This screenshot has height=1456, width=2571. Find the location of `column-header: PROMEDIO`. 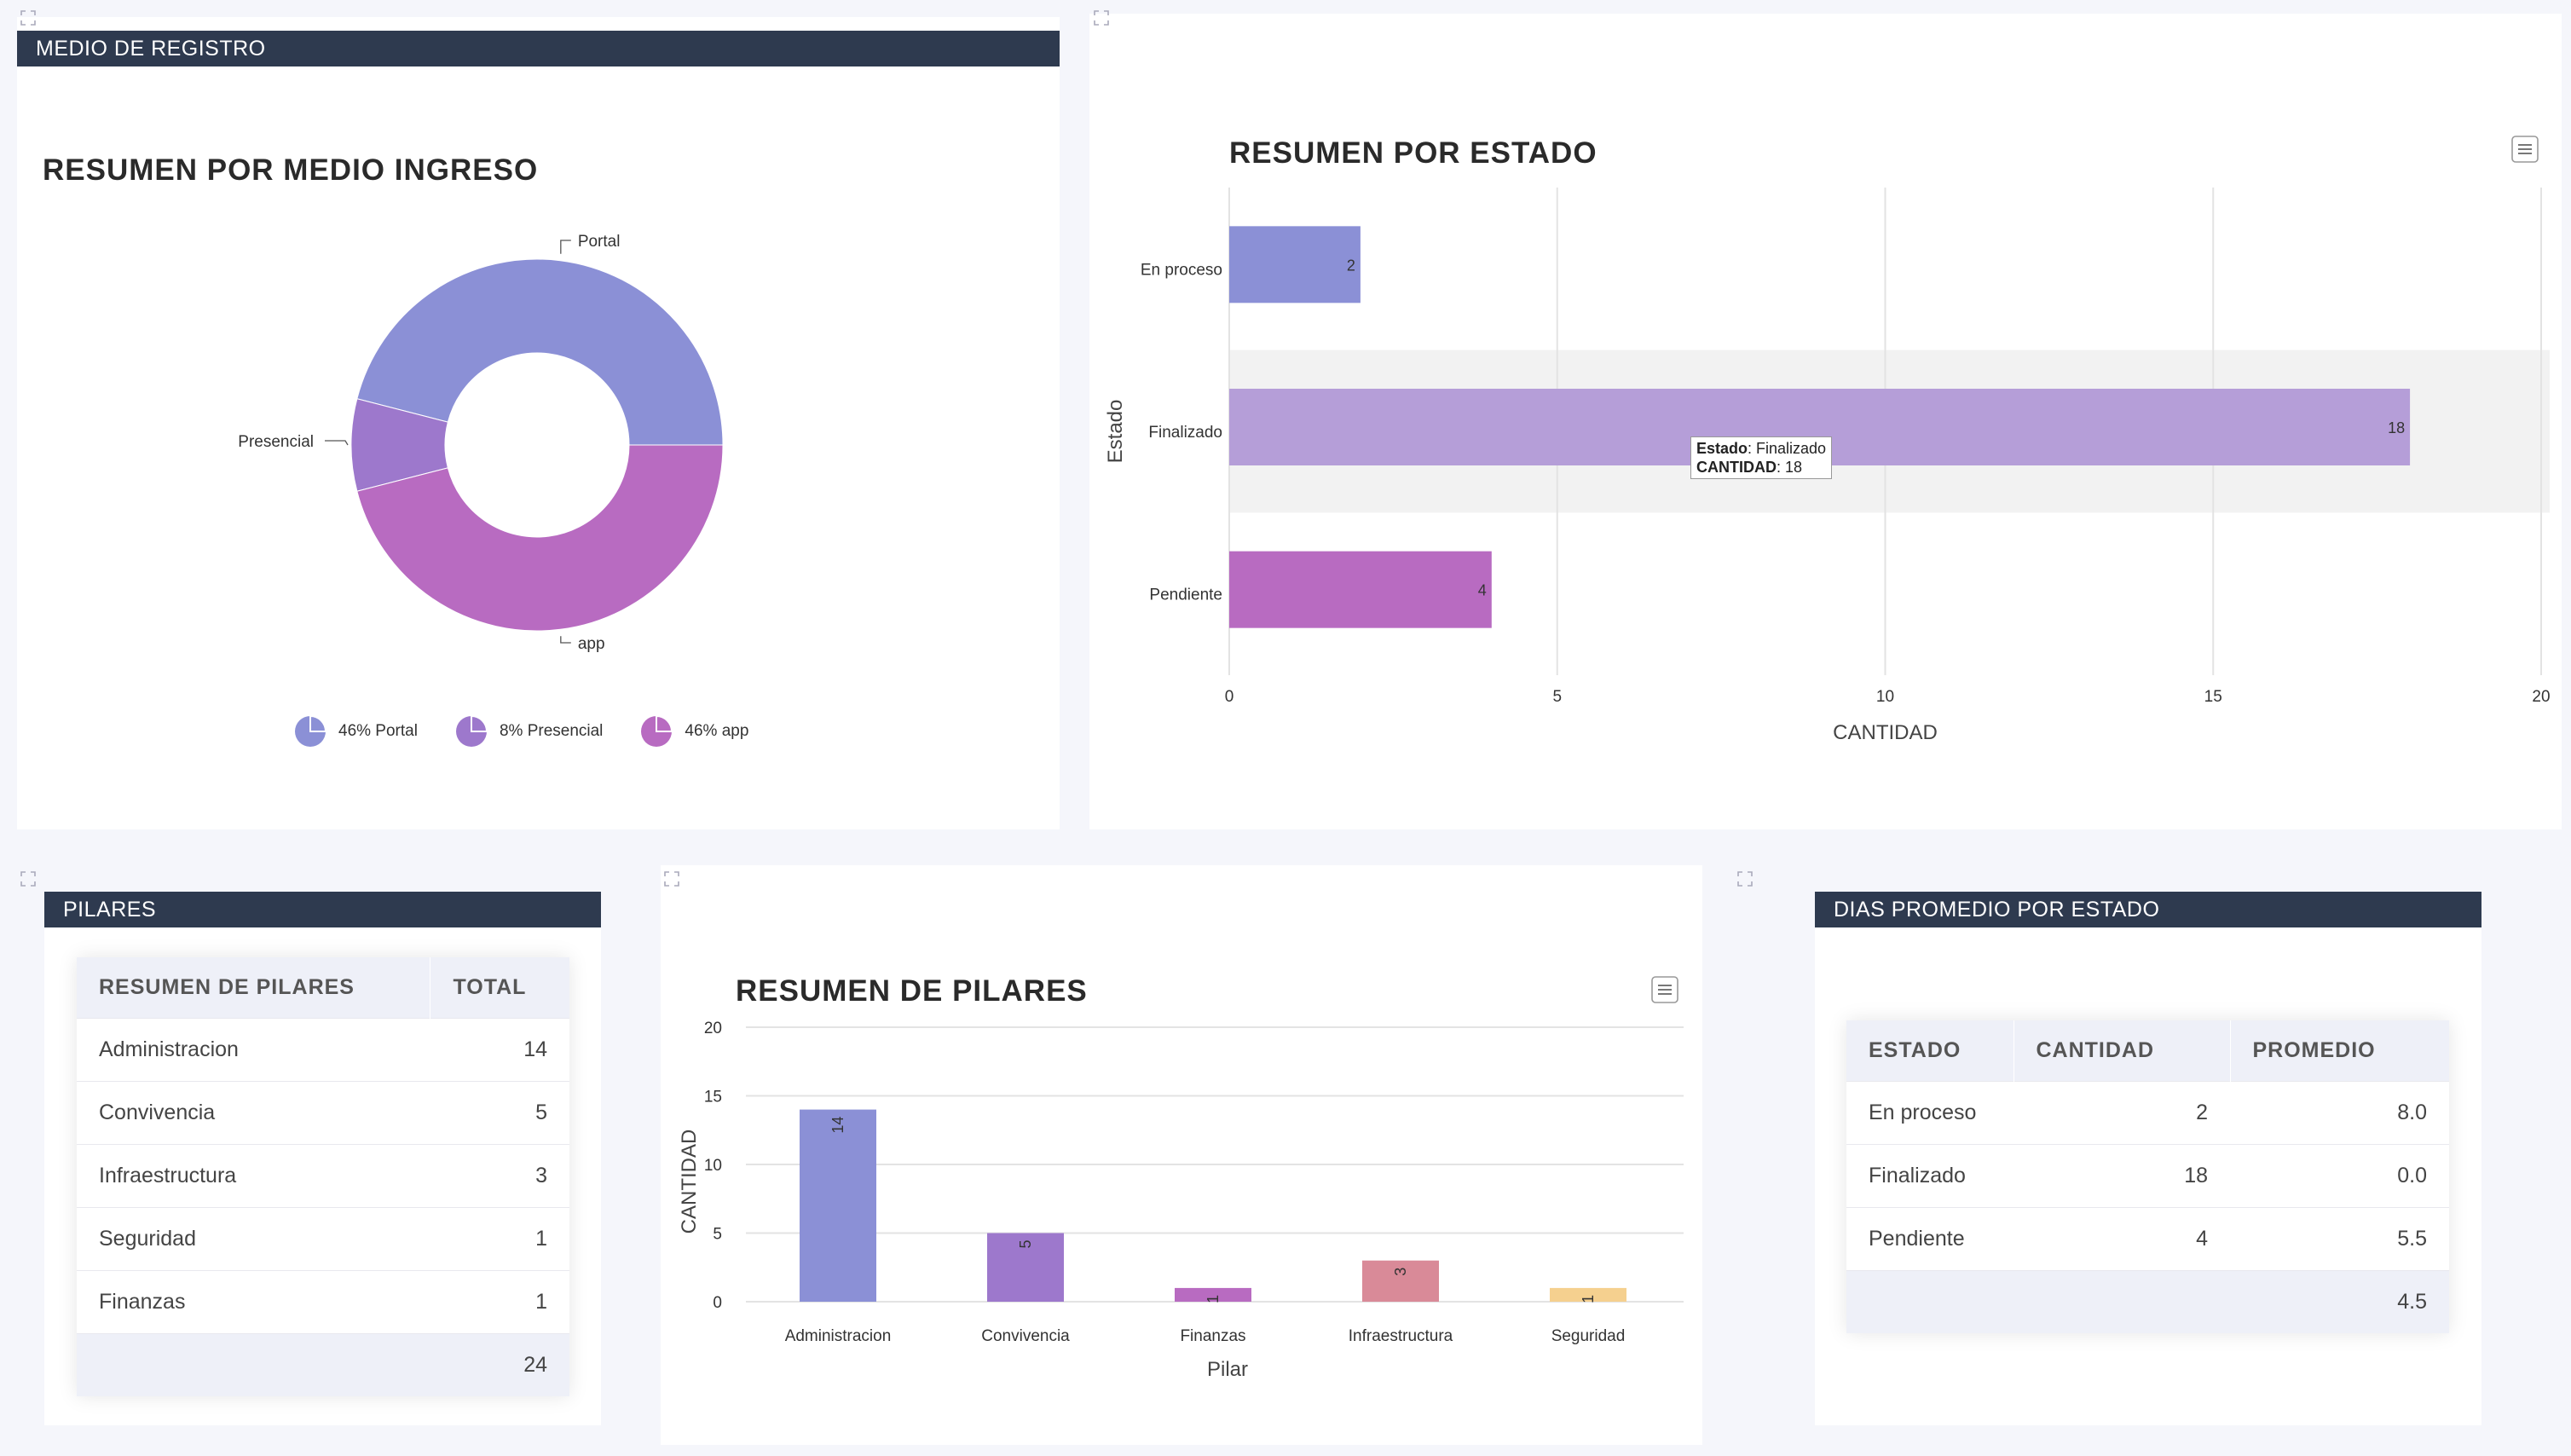

column-header: PROMEDIO is located at coordinates (2339, 1050).